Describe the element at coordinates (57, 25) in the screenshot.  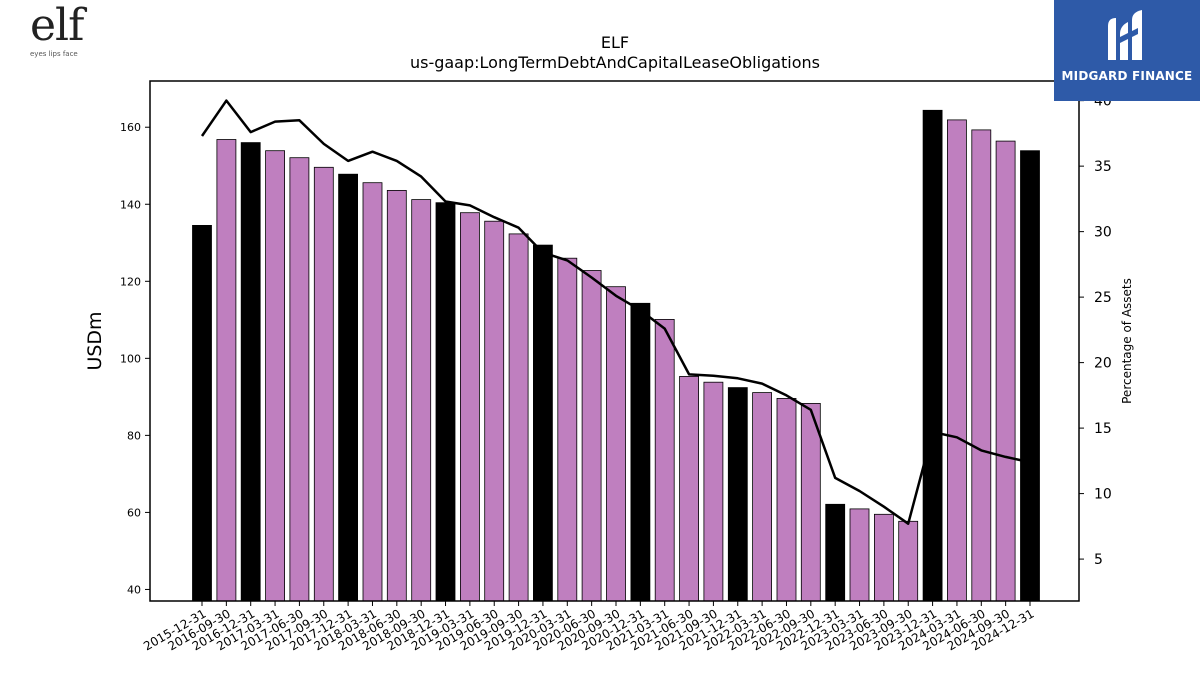
I see `company-logo-mark: elf` at that location.